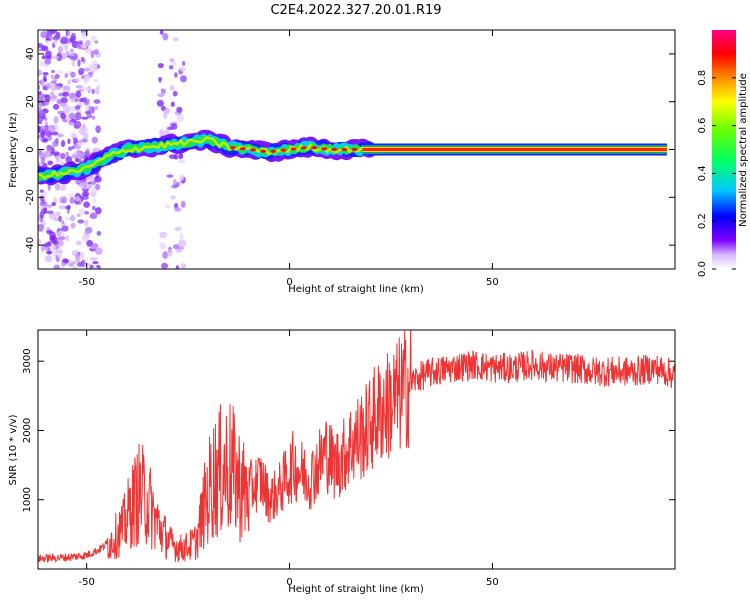 The image size is (750, 600). Describe the element at coordinates (87, 282) in the screenshot. I see `spectrogram-xtick-label: -50` at that location.